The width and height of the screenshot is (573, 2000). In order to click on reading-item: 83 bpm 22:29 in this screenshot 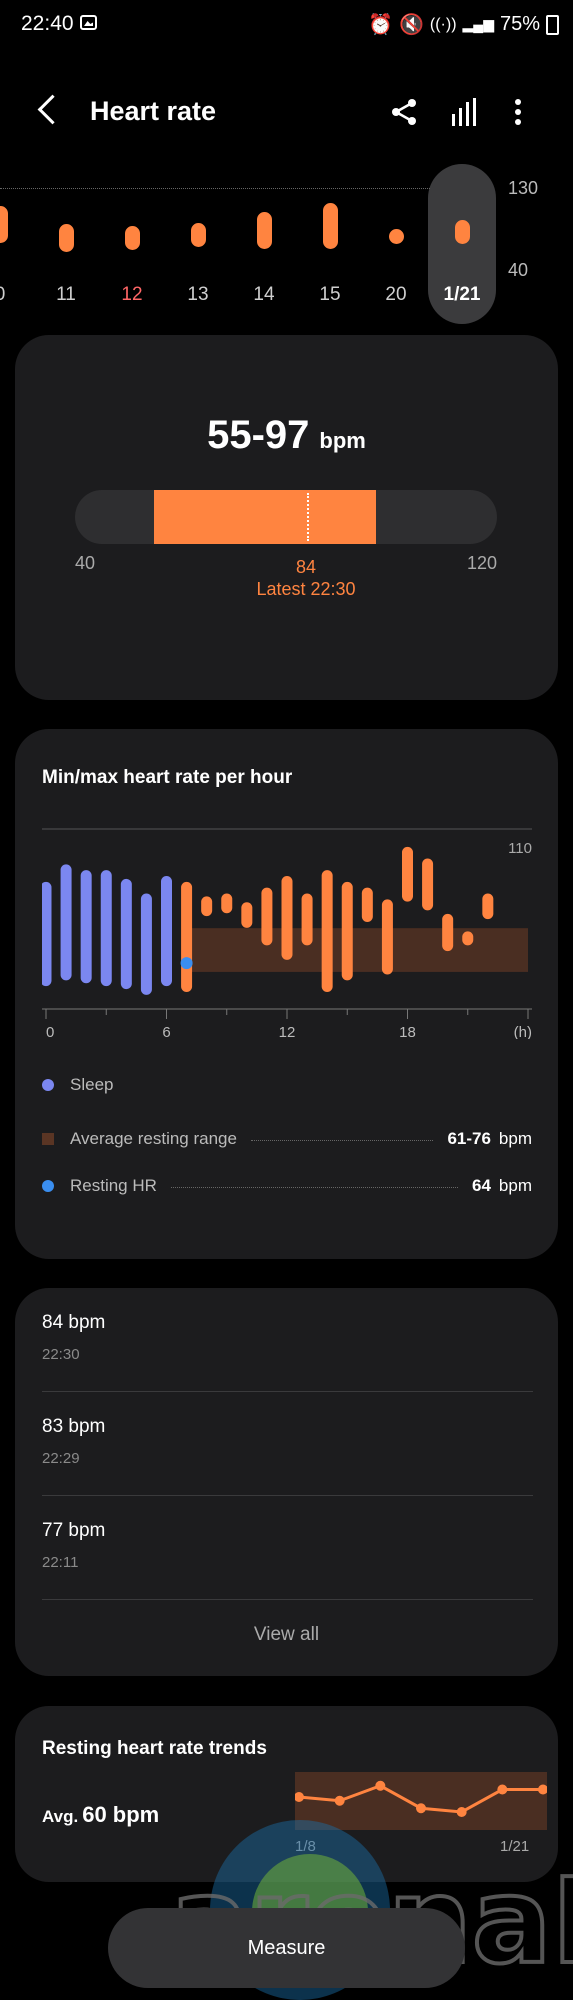, I will do `click(287, 1444)`.